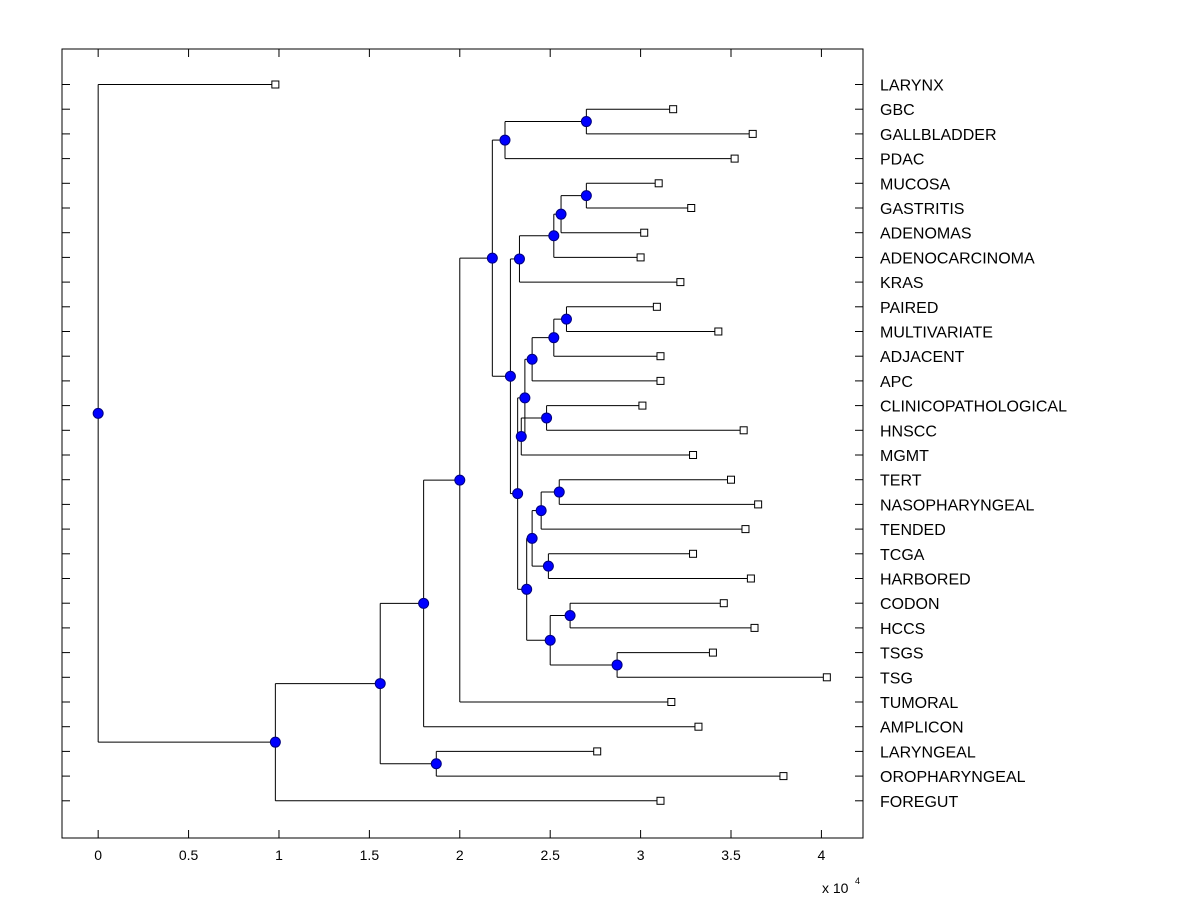 The image size is (1200, 900). Describe the element at coordinates (915, 184) in the screenshot. I see `leaf-label: MUCOSA` at that location.